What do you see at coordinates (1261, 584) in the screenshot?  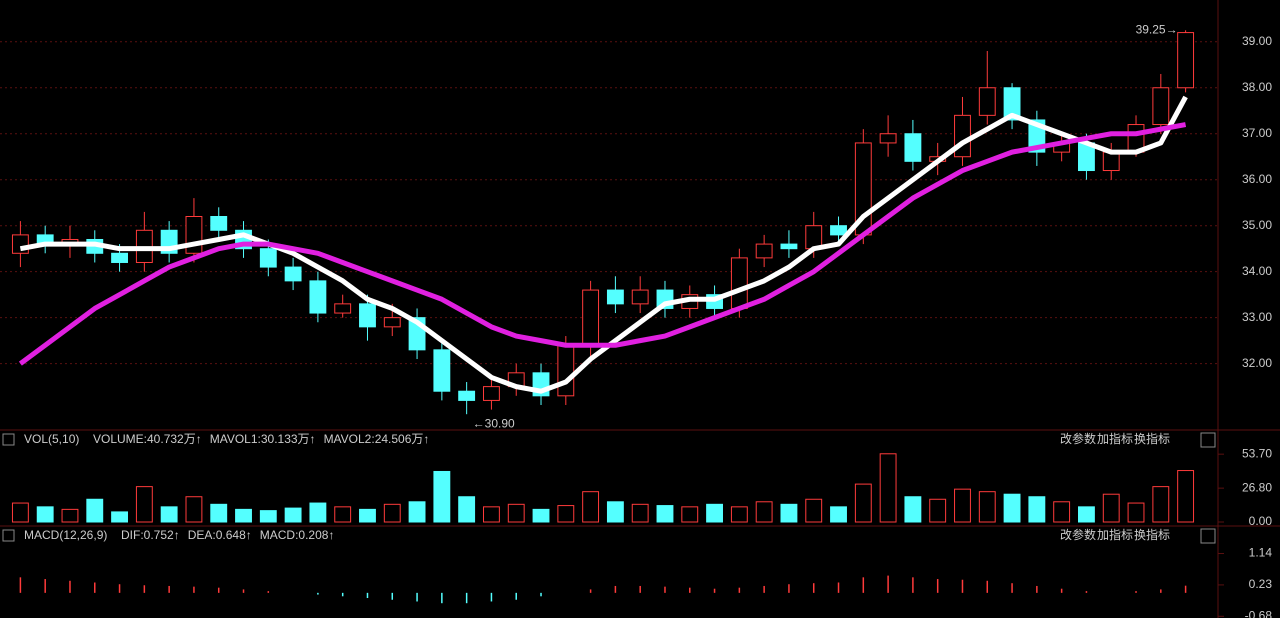 I see `y-tick-label: 0.23` at bounding box center [1261, 584].